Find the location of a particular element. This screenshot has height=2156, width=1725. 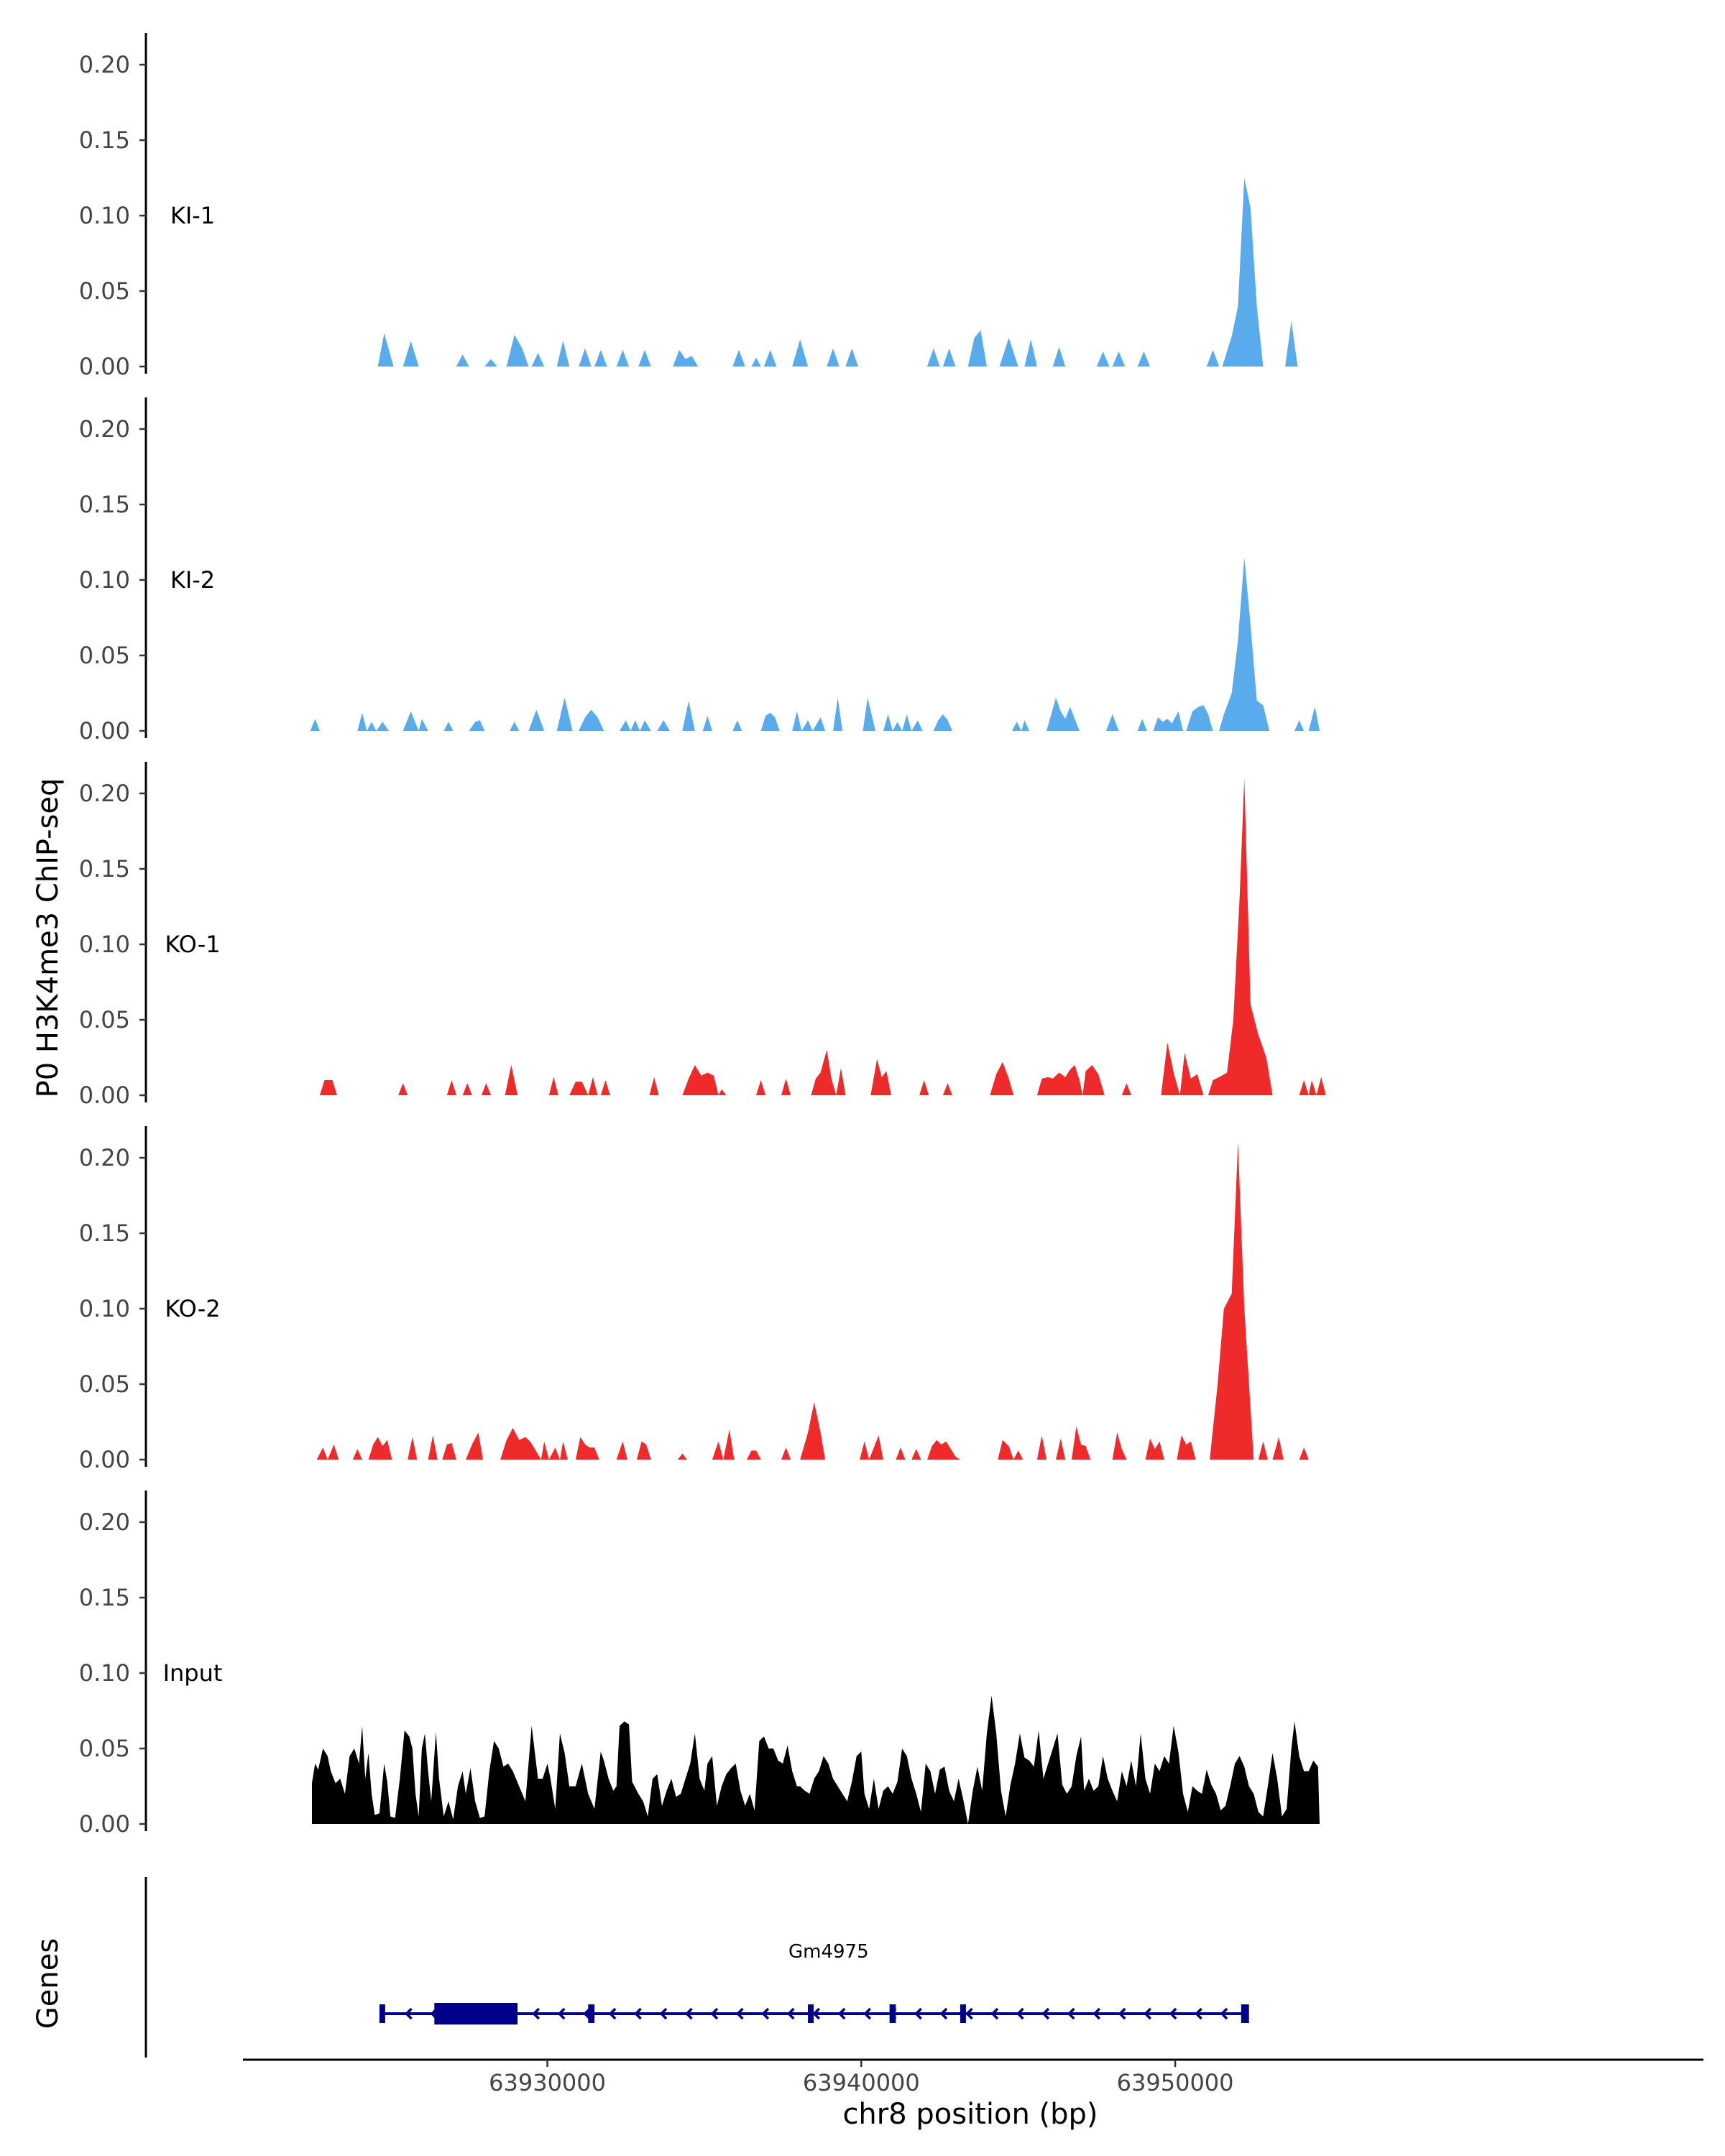

y-axis-label: P0 H3K4me3 ChIP-seq is located at coordinates (48, 938).